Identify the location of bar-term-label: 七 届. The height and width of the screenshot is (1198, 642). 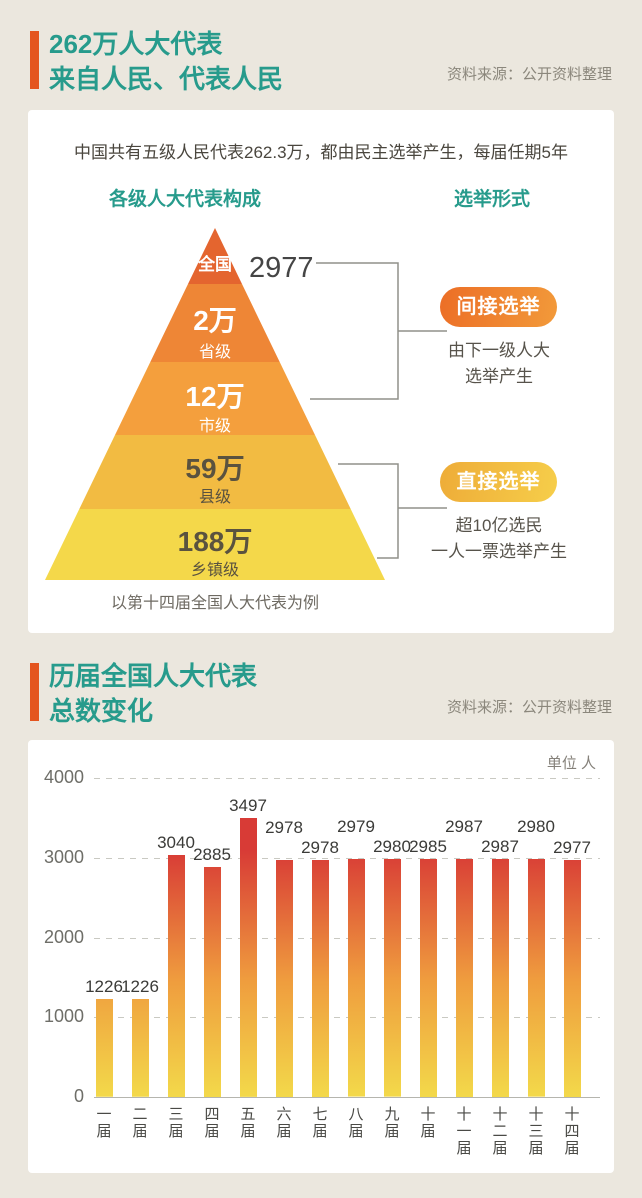
(320, 1123).